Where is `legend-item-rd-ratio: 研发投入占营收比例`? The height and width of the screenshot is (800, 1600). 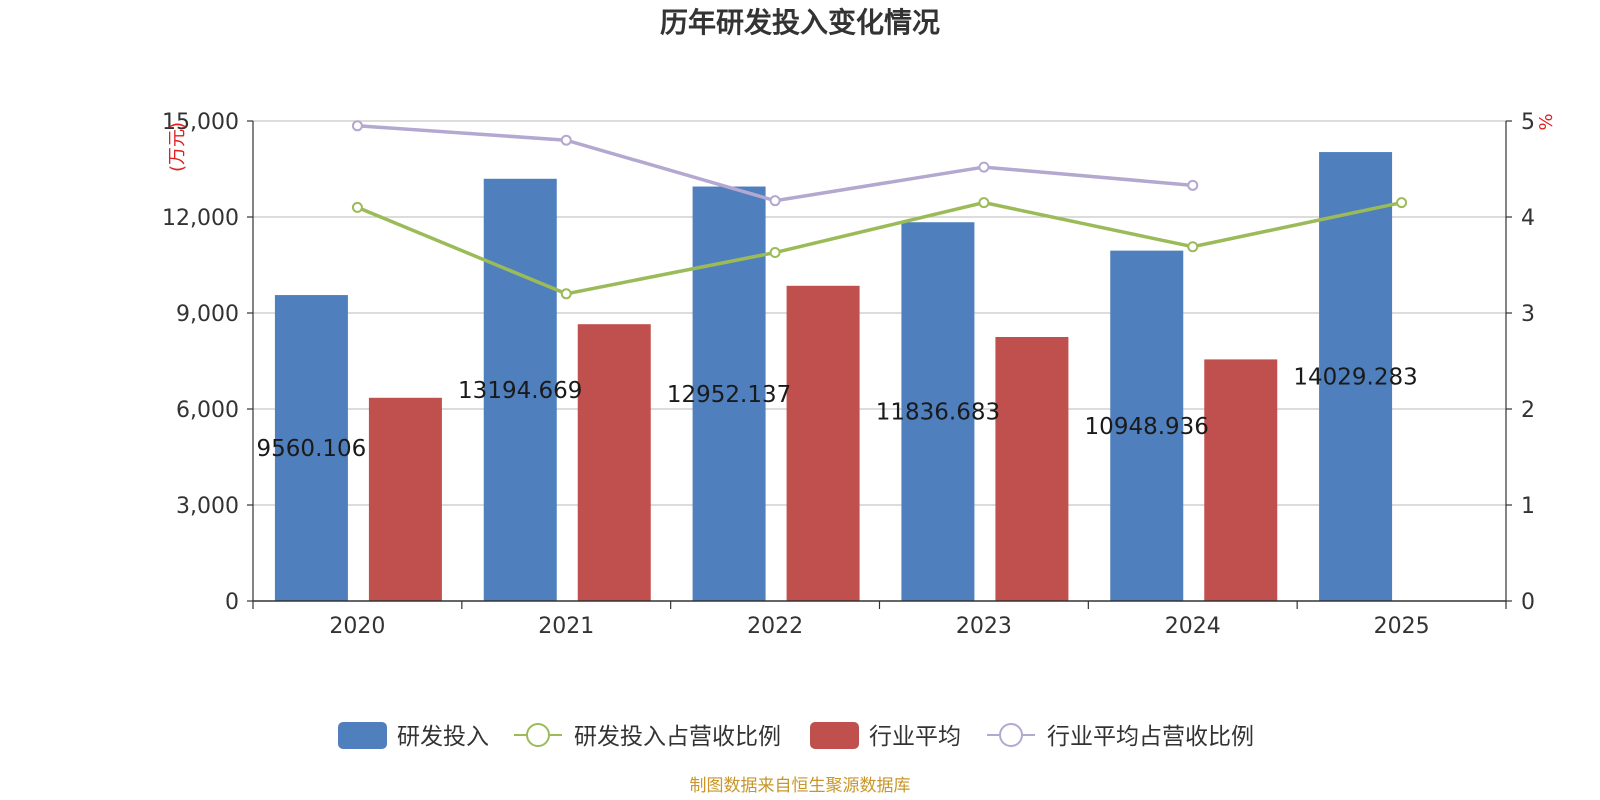
legend-item-rd-ratio: 研发投入占营收比例 is located at coordinates (647, 736).